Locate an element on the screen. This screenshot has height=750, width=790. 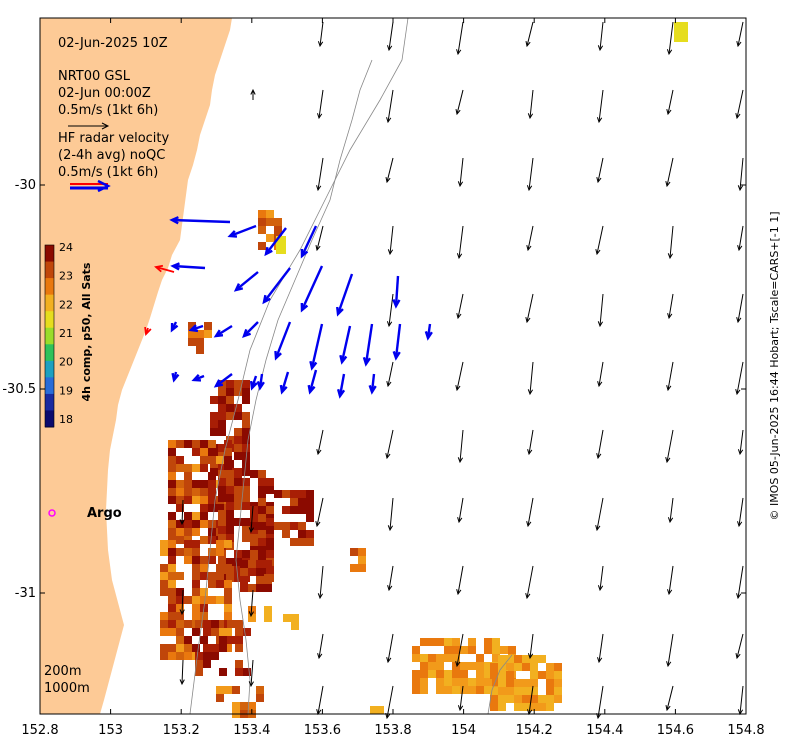
x-tick-label: 154 is located at coordinates (463, 730).